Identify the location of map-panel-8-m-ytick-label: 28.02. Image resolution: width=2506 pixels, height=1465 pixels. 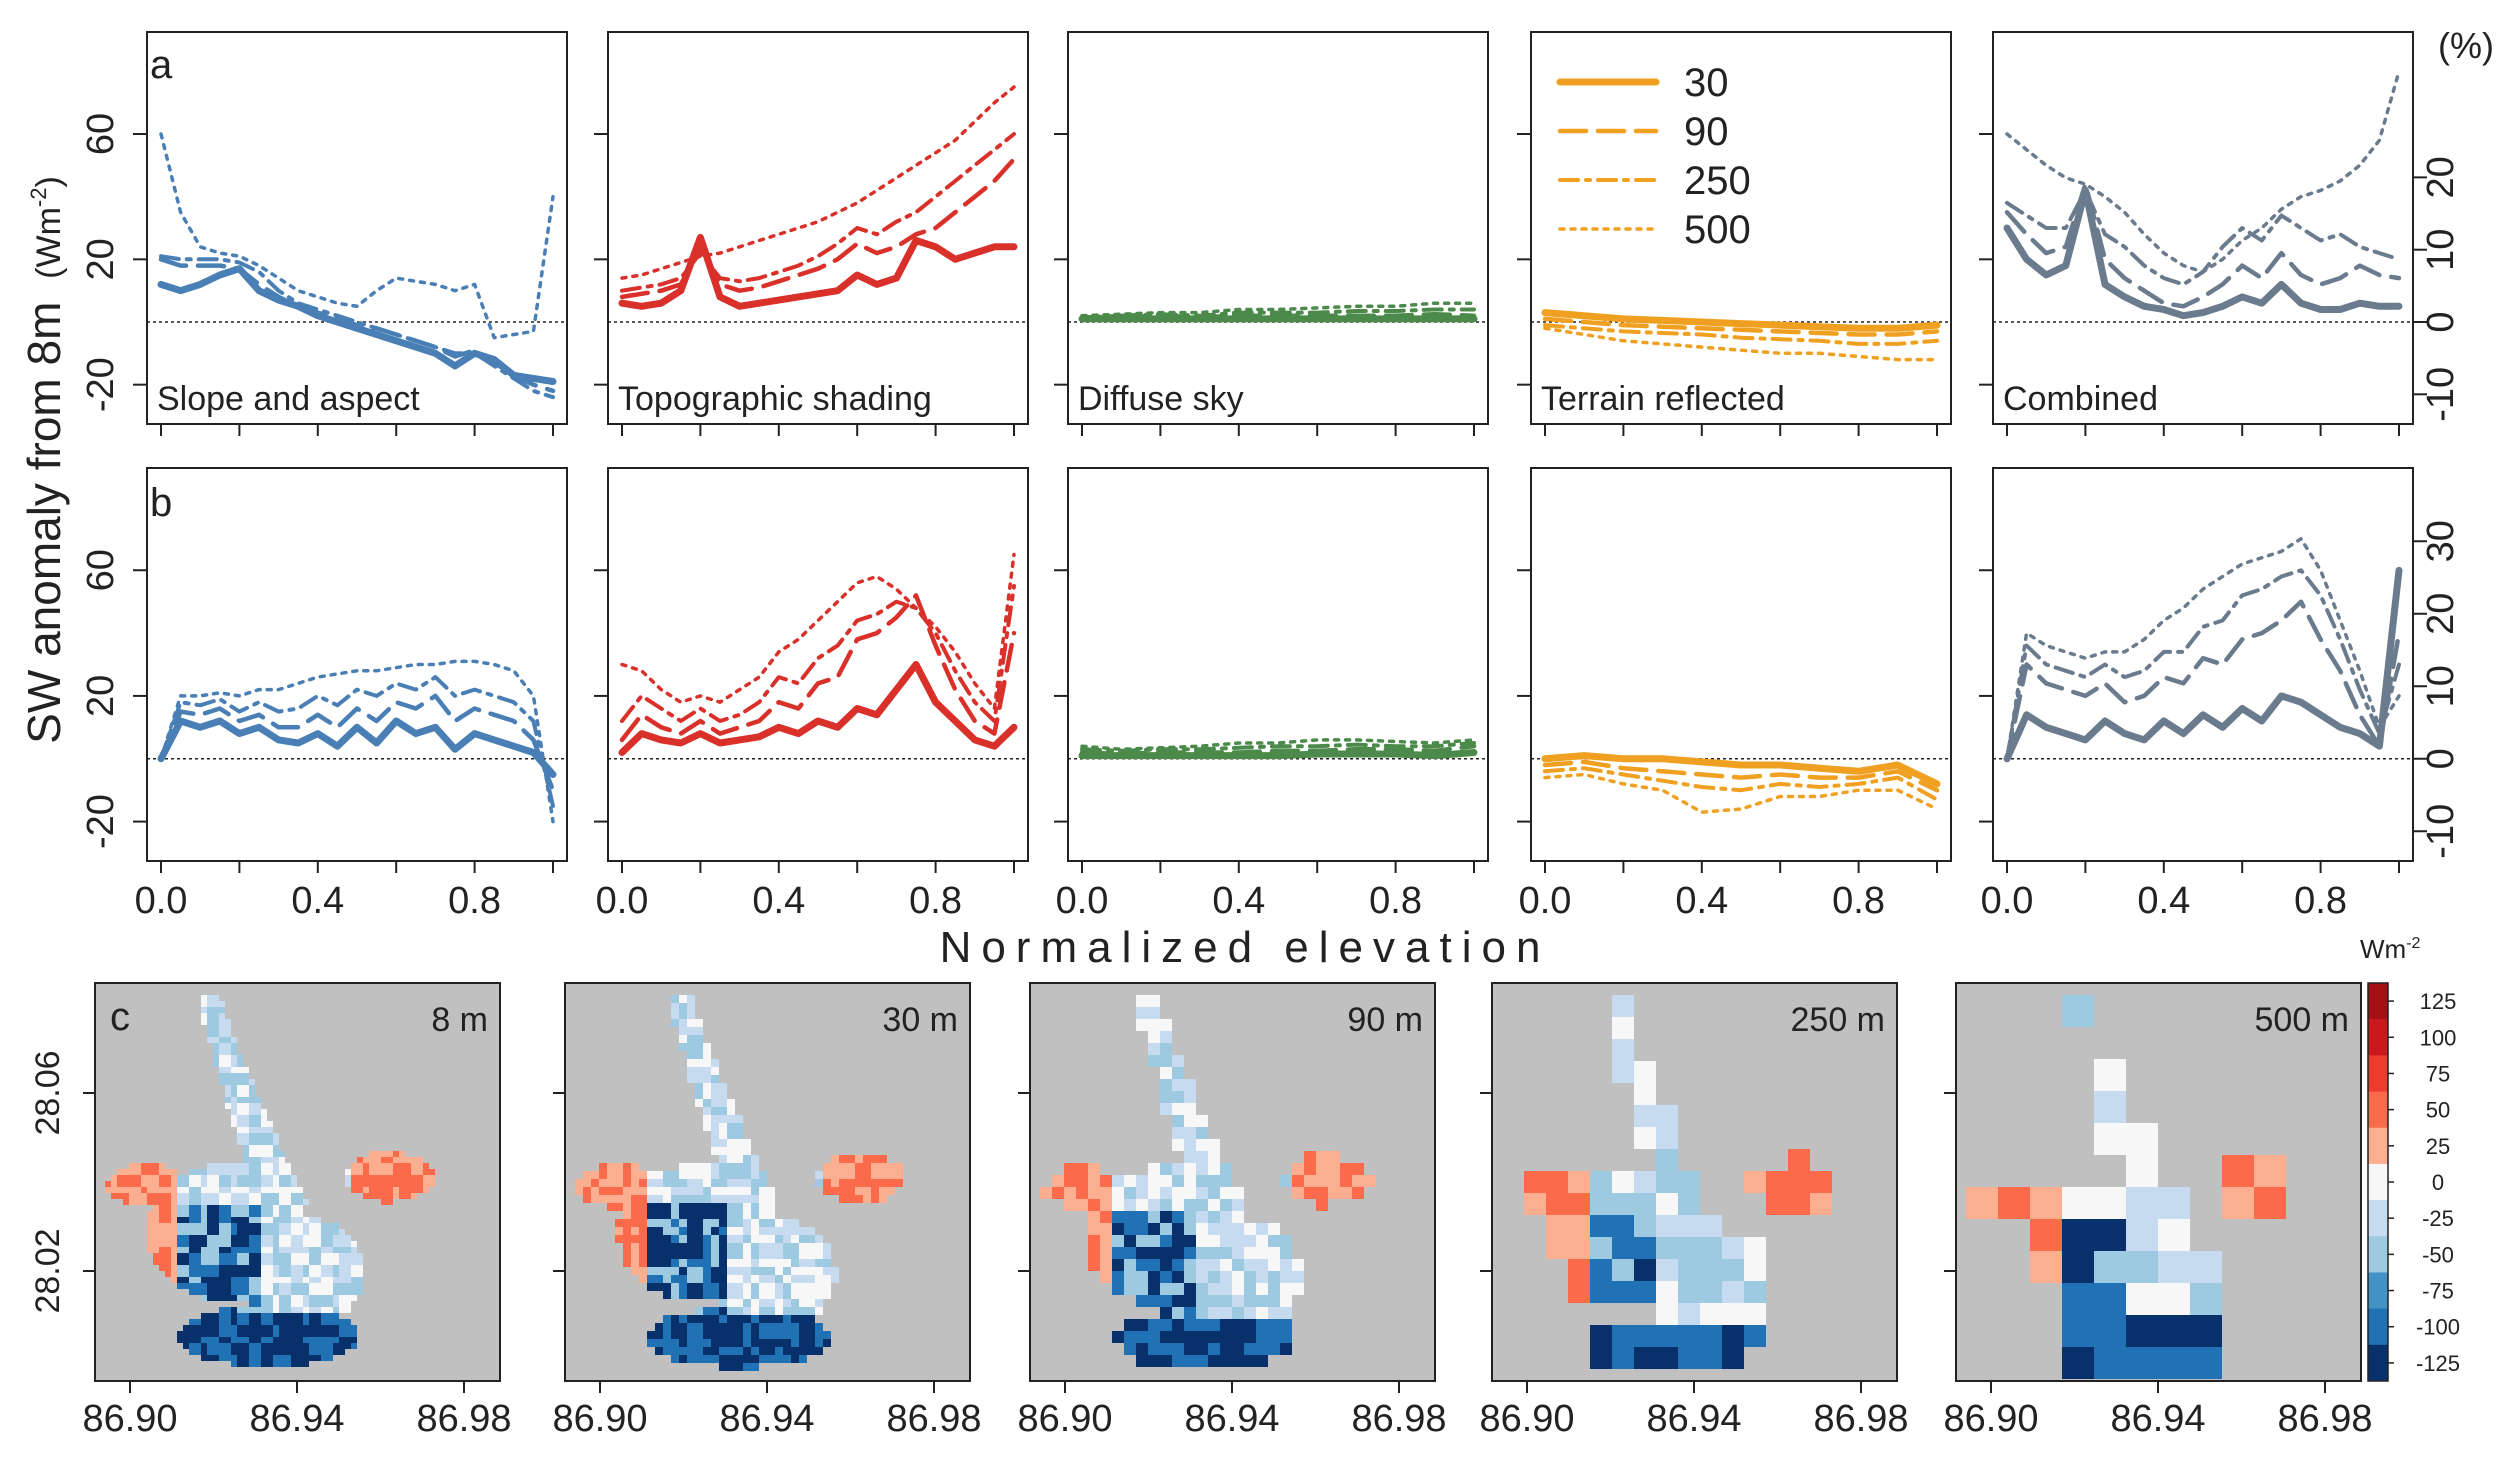
(48, 1270).